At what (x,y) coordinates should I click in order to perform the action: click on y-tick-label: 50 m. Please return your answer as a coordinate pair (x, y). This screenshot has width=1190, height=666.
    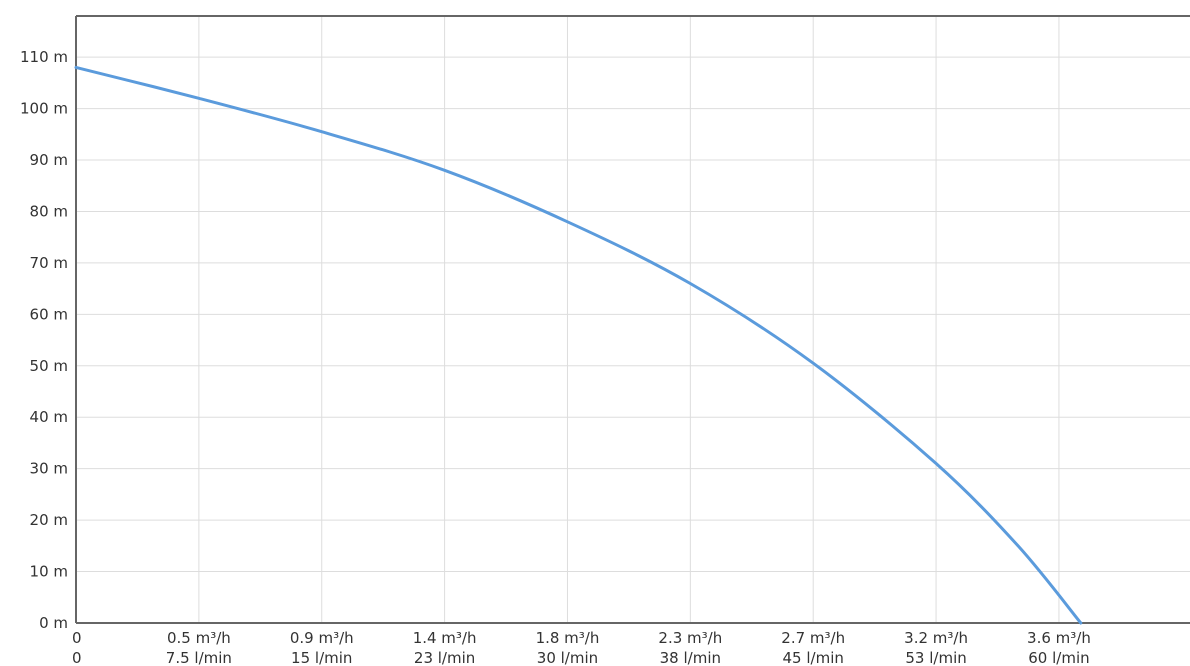
    Looking at the image, I should click on (49, 366).